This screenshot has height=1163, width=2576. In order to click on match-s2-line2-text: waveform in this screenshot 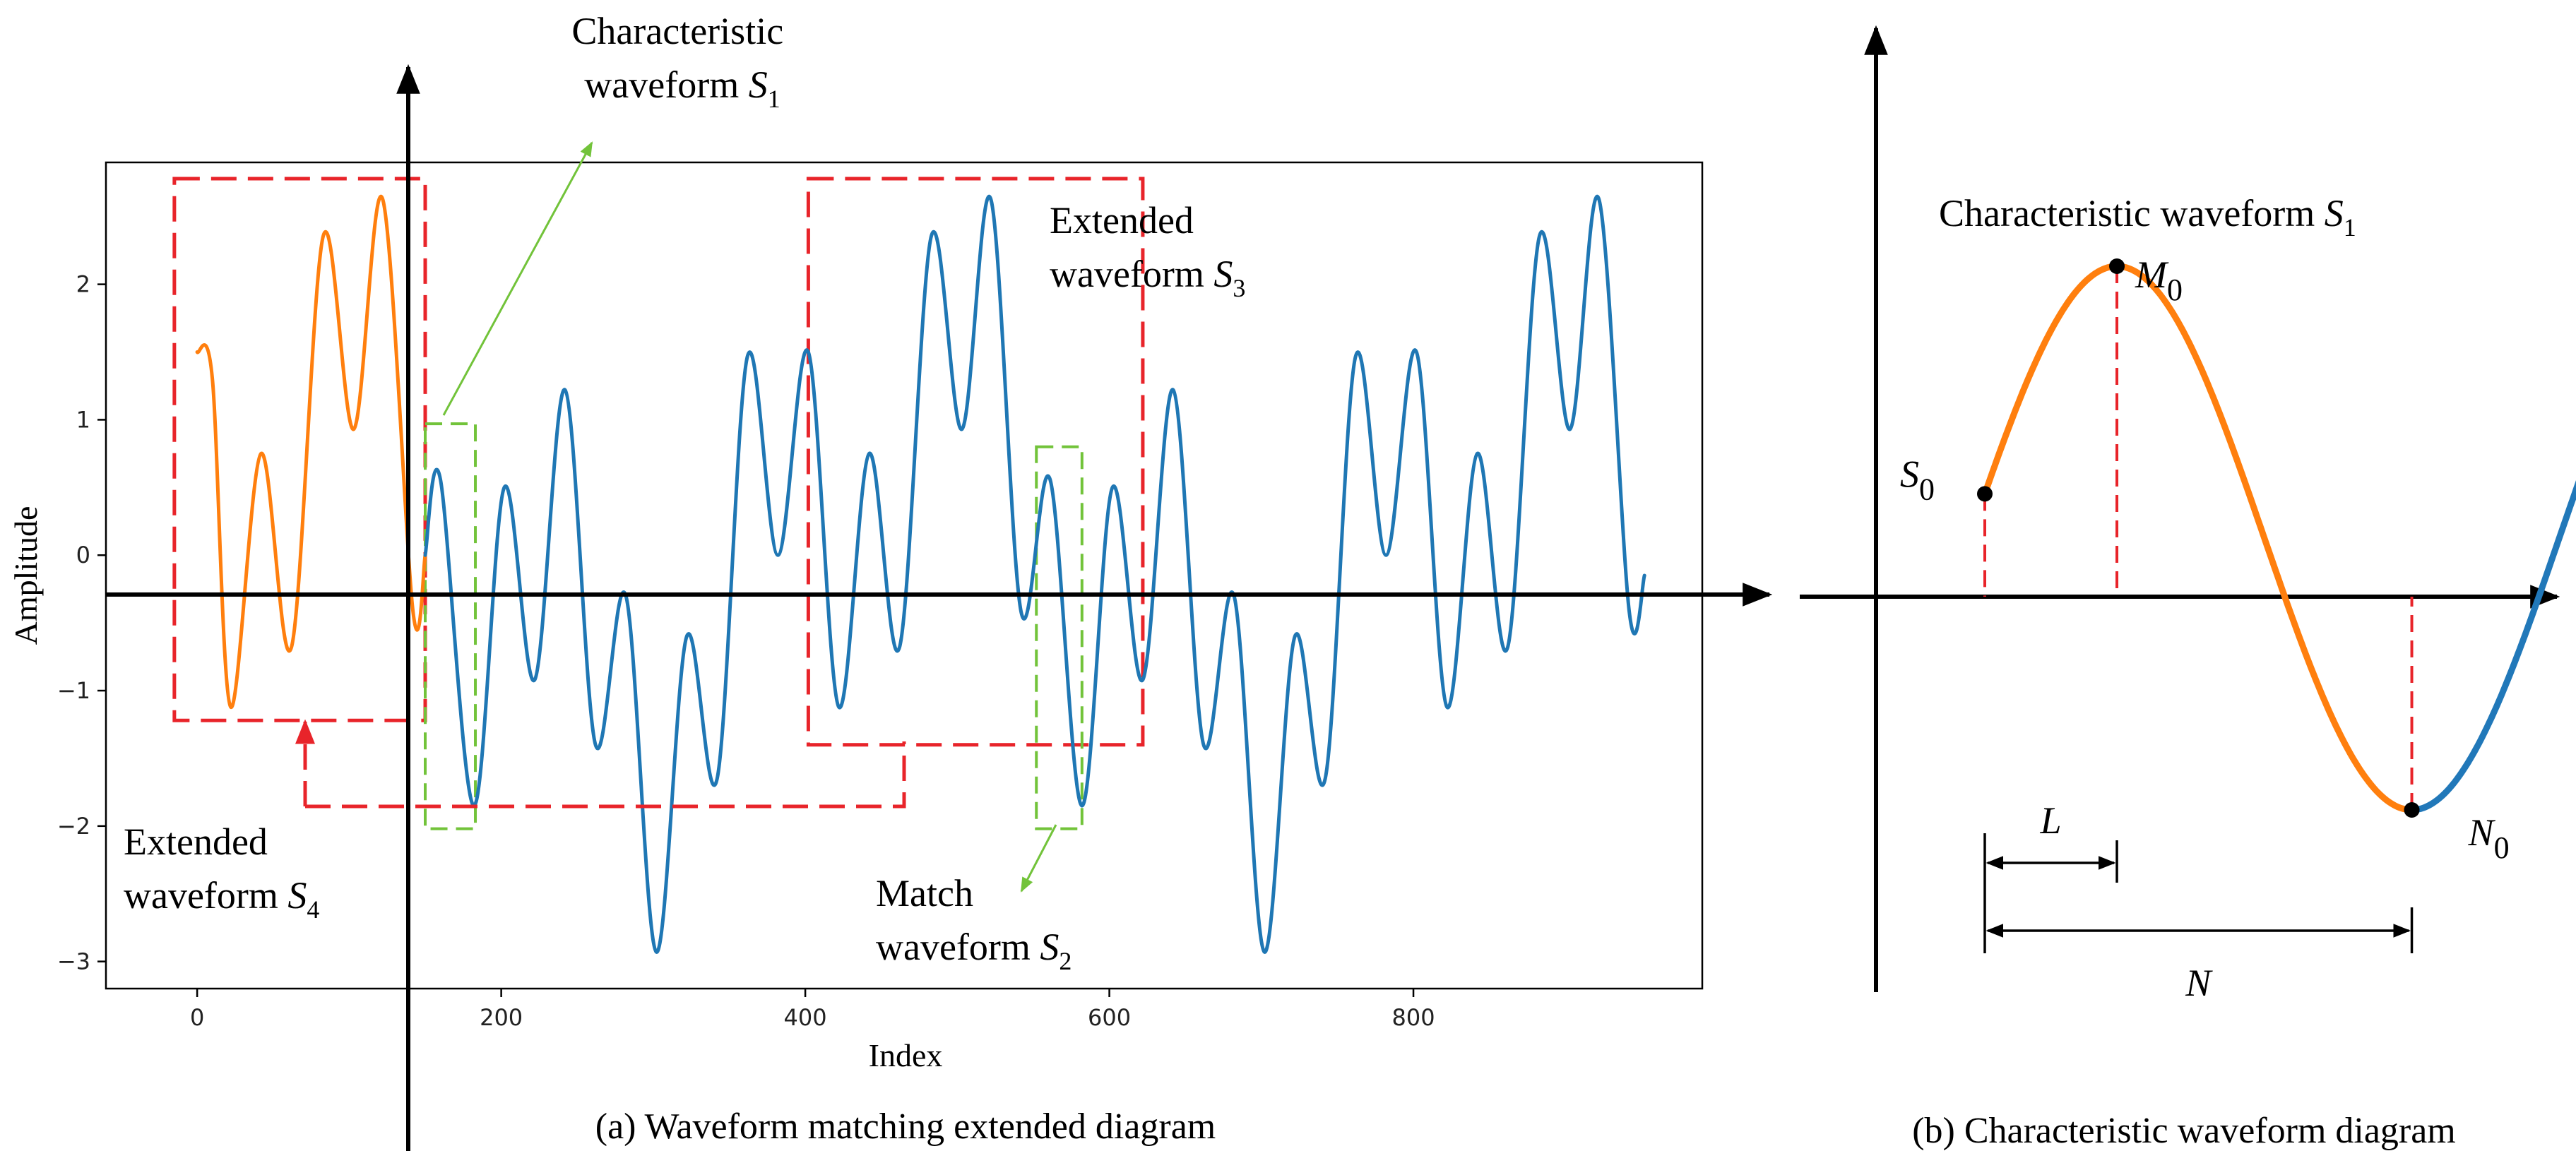, I will do `click(958, 947)`.